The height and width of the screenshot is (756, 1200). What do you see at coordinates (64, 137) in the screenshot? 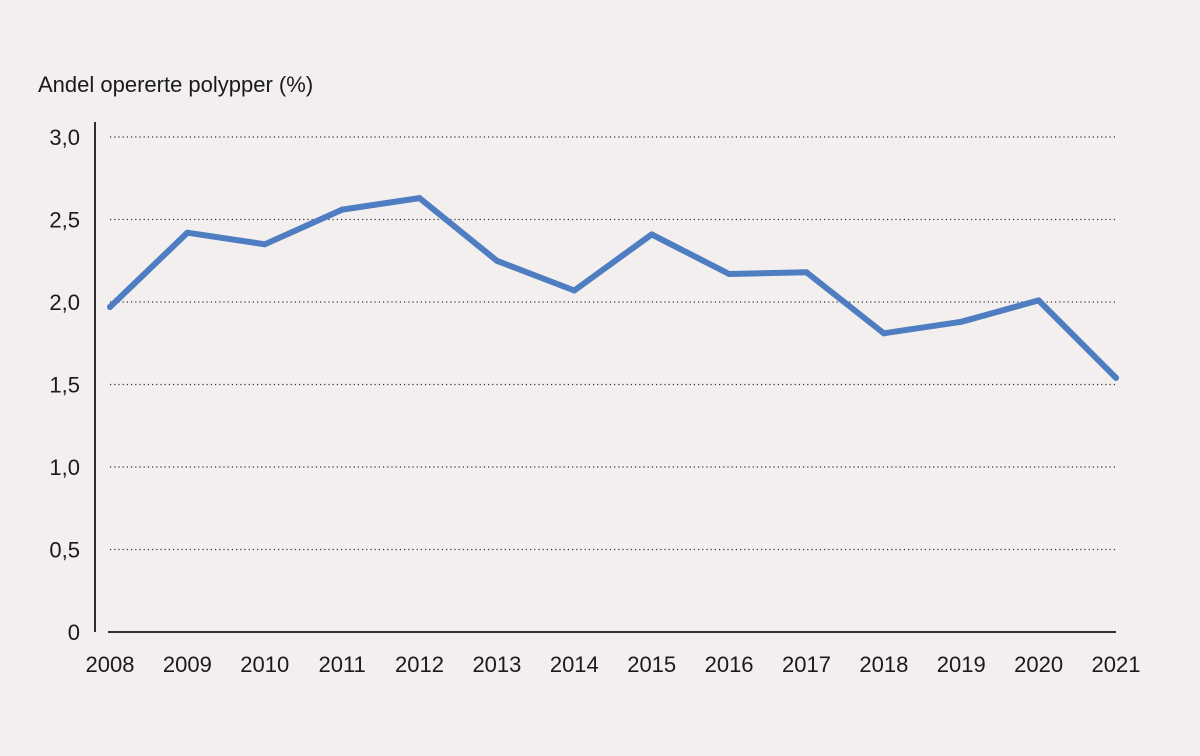
I see `y-tick-label: 3,0` at bounding box center [64, 137].